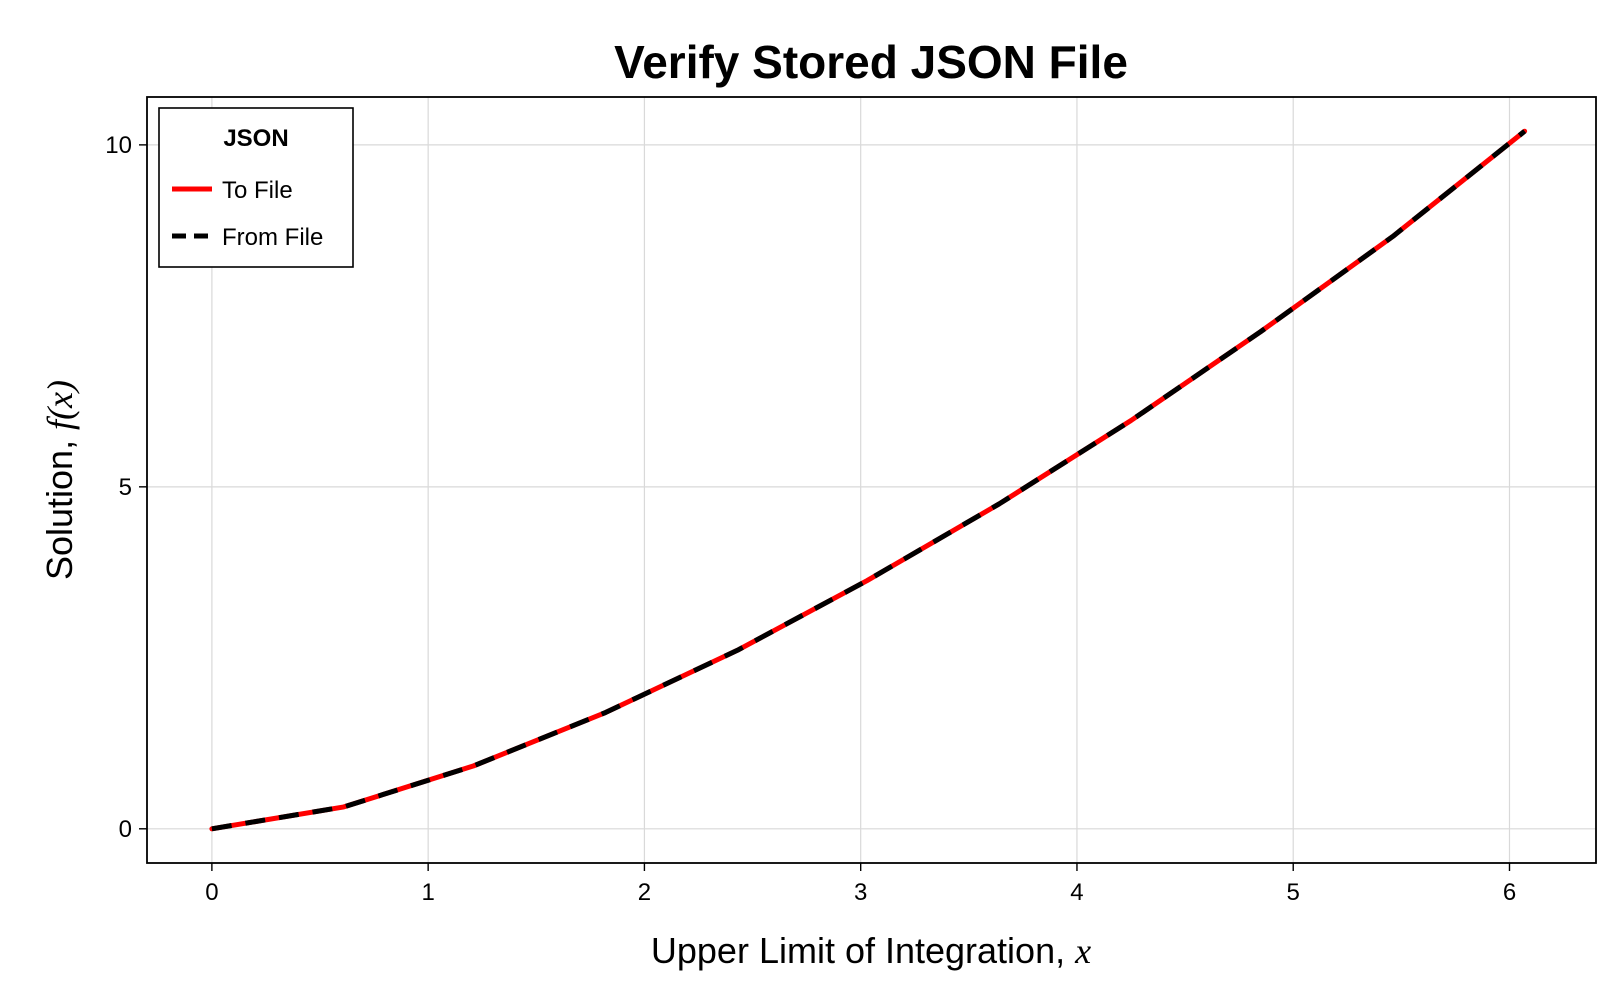 This screenshot has height=1000, width=1618. I want to click on y-tick-label-10: 10, so click(118, 145).